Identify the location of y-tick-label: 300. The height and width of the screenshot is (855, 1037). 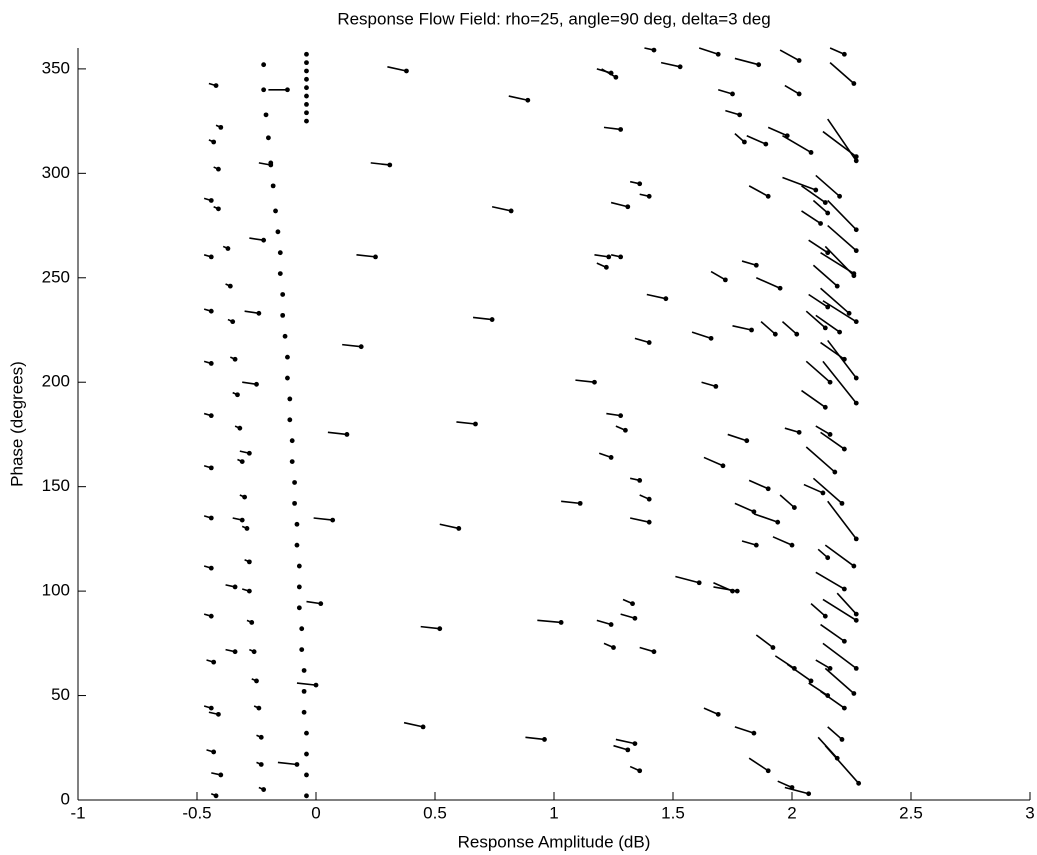
(56, 172).